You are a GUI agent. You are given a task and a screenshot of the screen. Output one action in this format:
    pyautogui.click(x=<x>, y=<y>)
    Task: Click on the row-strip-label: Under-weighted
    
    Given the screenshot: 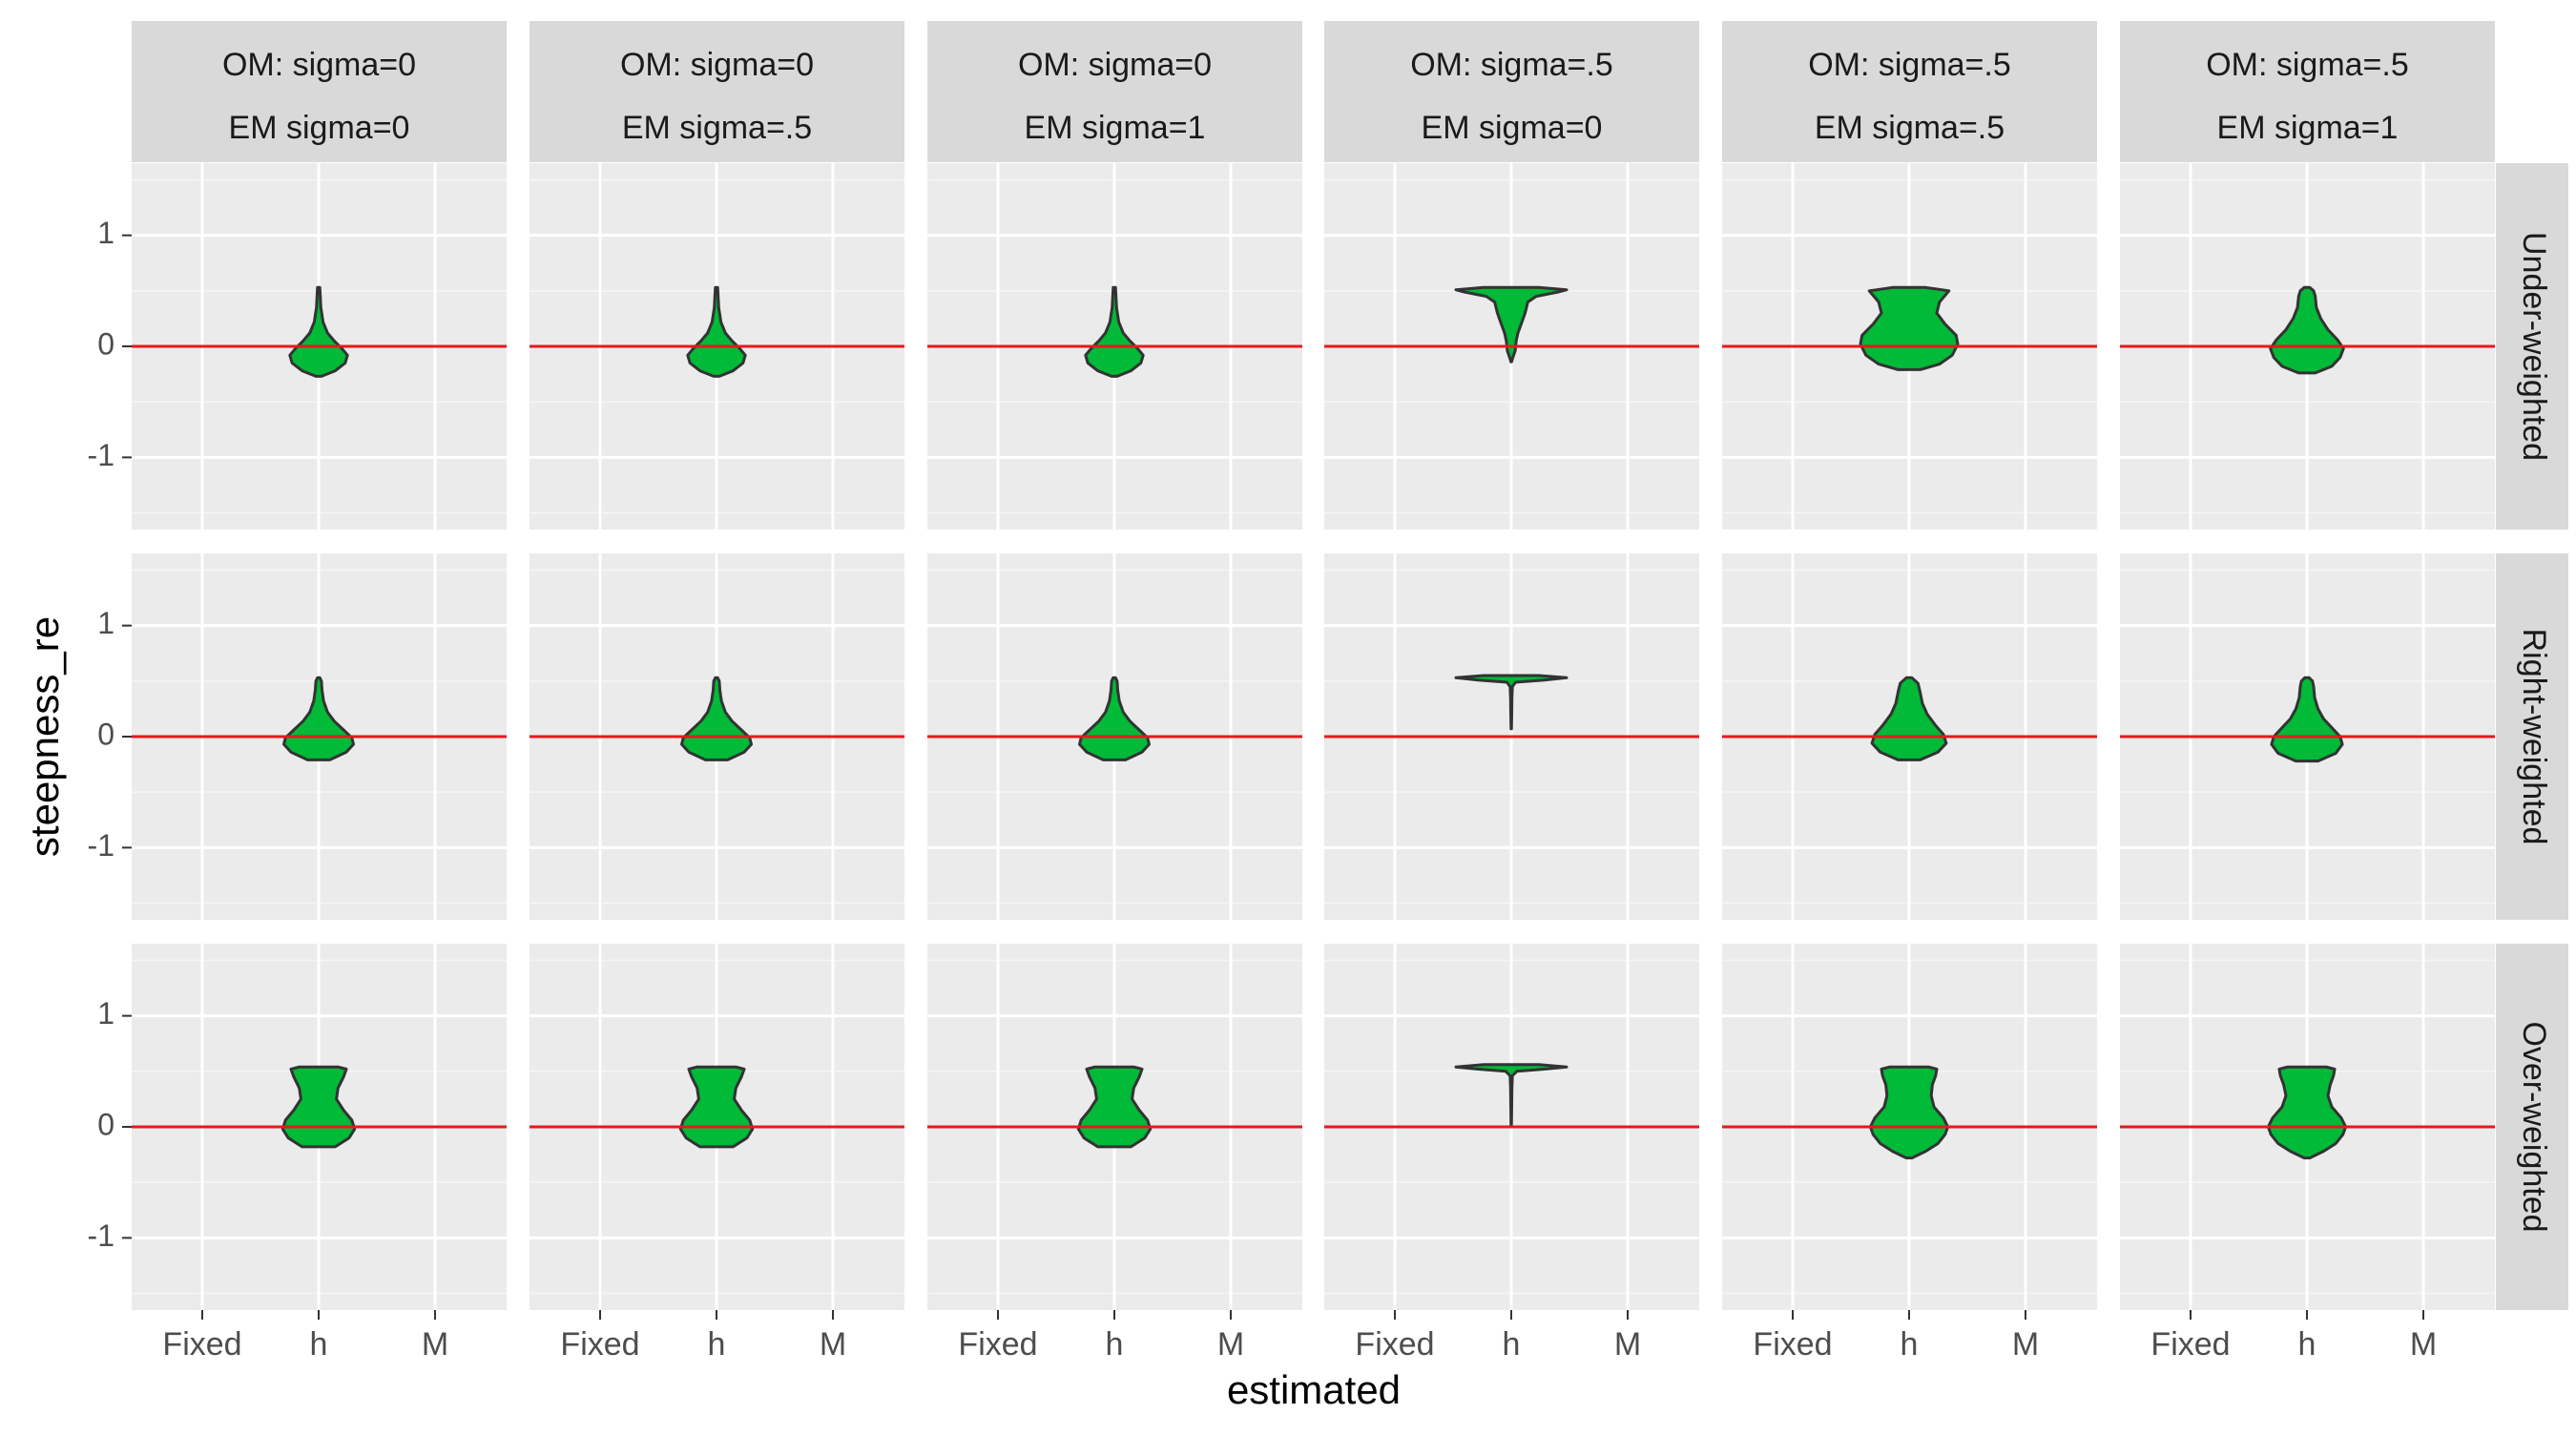 What is the action you would take?
    pyautogui.click(x=2534, y=346)
    